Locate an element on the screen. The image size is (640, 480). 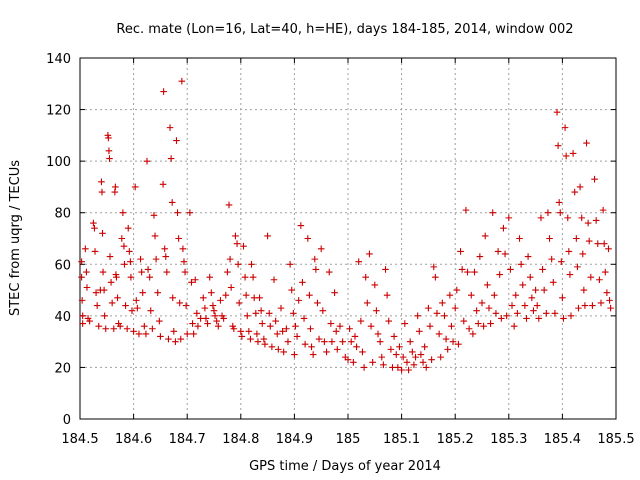
x-tick-label: 185 is located at coordinates (348, 439).